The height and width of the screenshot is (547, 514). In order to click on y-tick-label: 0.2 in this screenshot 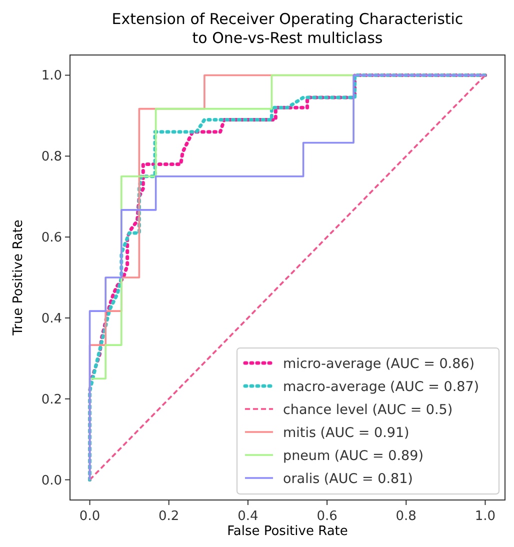, I will do `click(51, 400)`.